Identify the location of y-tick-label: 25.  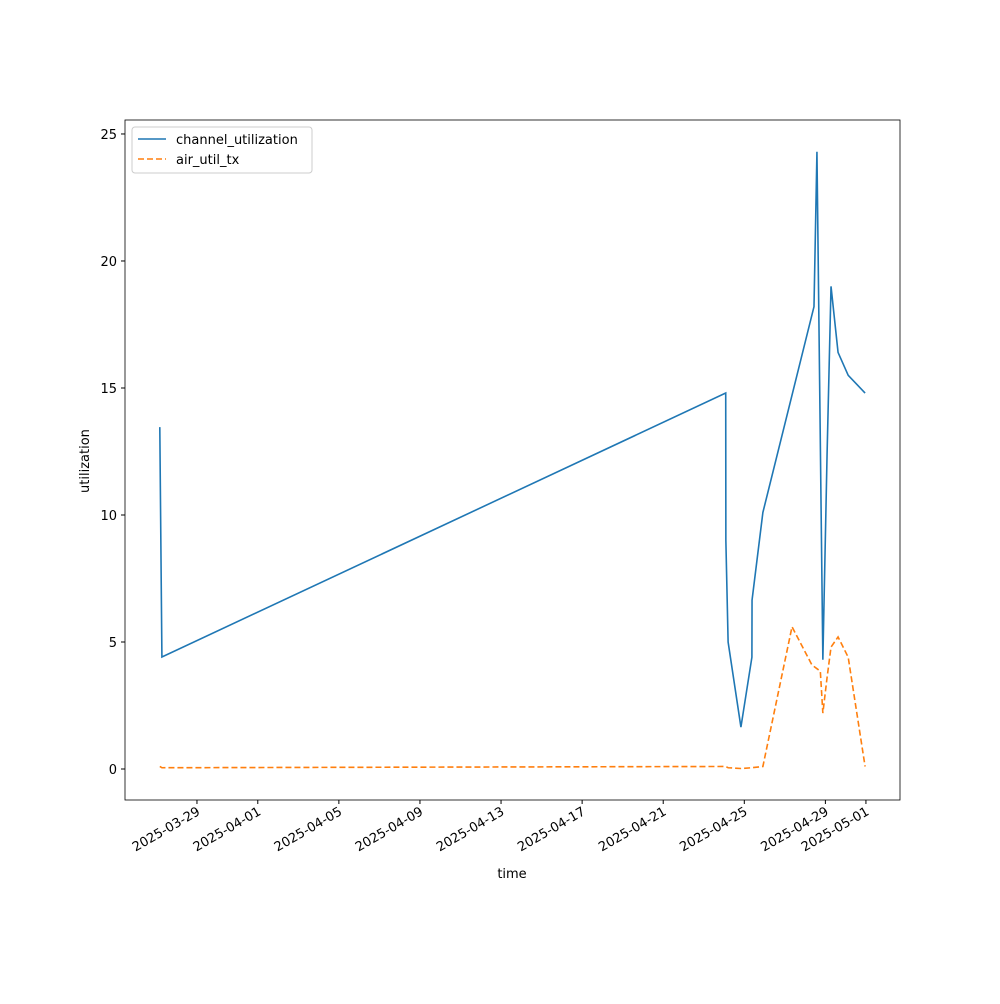
(108, 135).